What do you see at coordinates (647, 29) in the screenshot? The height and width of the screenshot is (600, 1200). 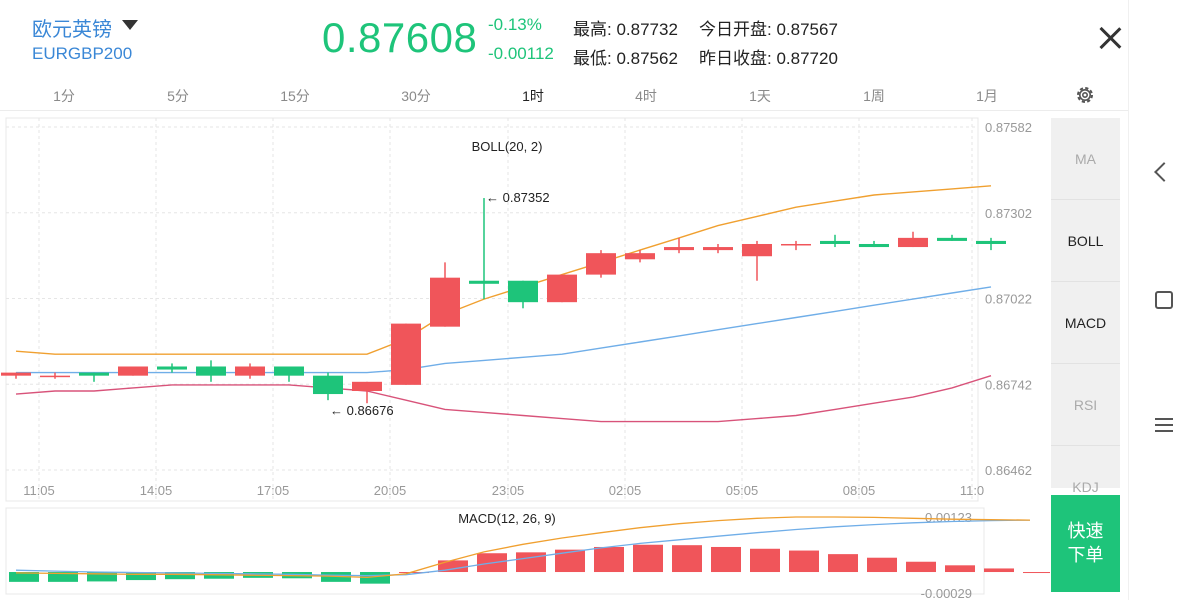 I see `high-value: 0.87732` at bounding box center [647, 29].